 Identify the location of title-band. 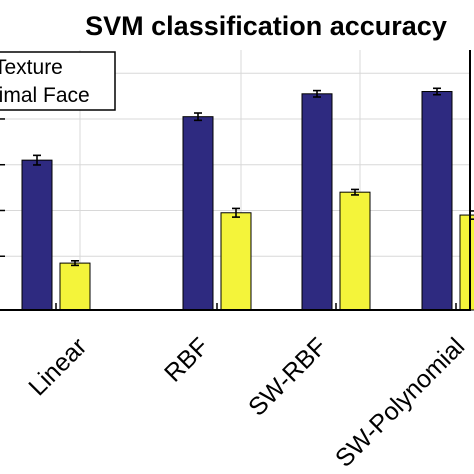
(237, 25).